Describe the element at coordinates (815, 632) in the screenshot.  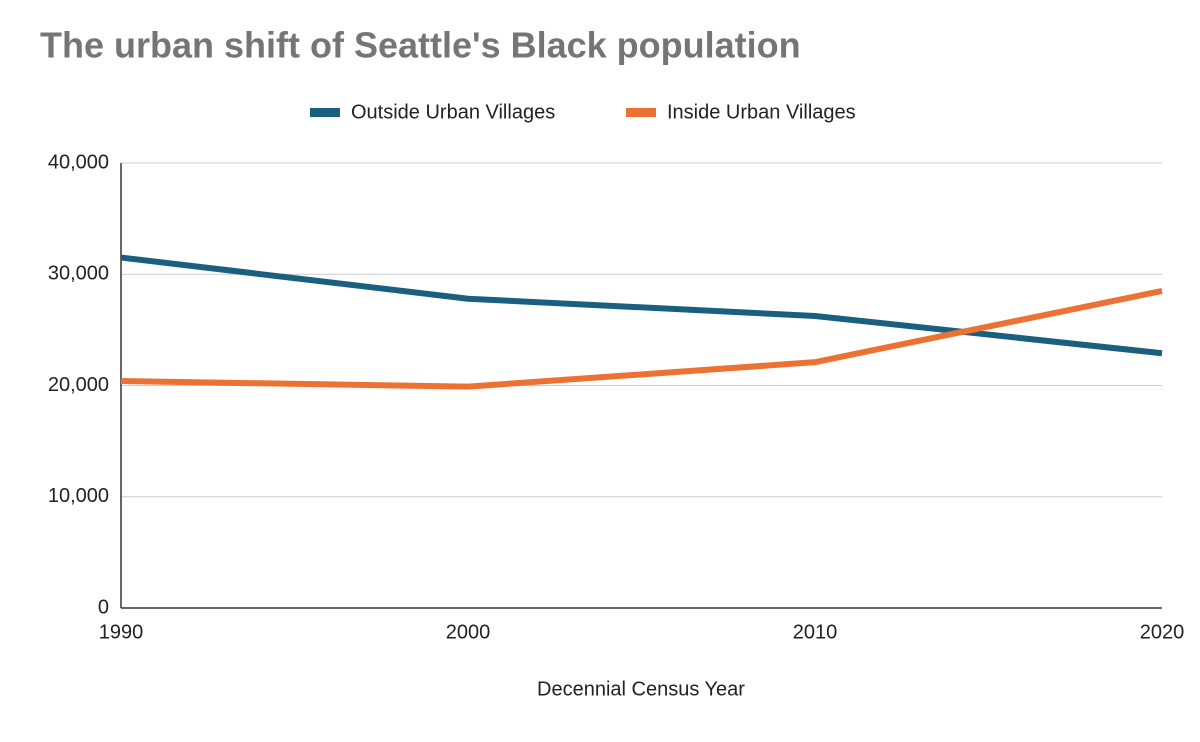
I see `x-tick-label: 2010` at that location.